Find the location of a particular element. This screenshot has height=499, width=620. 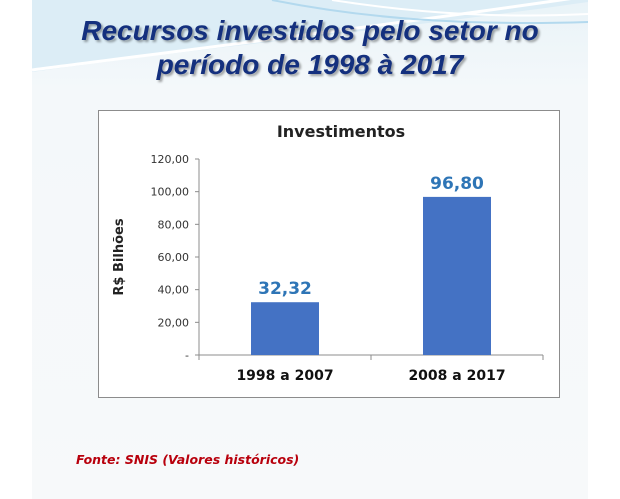

bar-data-label: 96,80 is located at coordinates (457, 184).